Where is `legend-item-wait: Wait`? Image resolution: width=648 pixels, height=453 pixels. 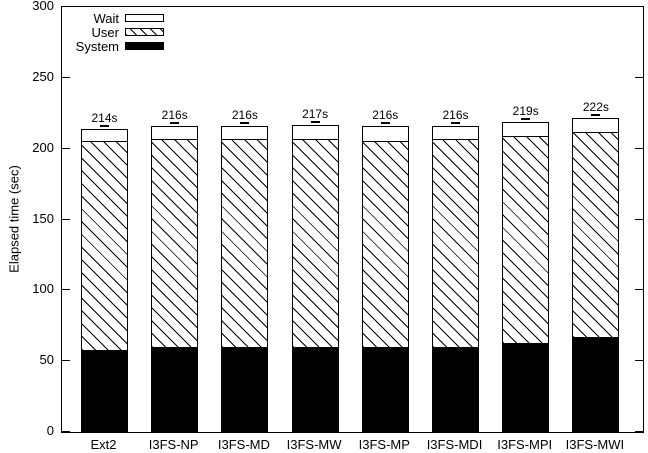
legend-item-wait: Wait is located at coordinates (114, 18).